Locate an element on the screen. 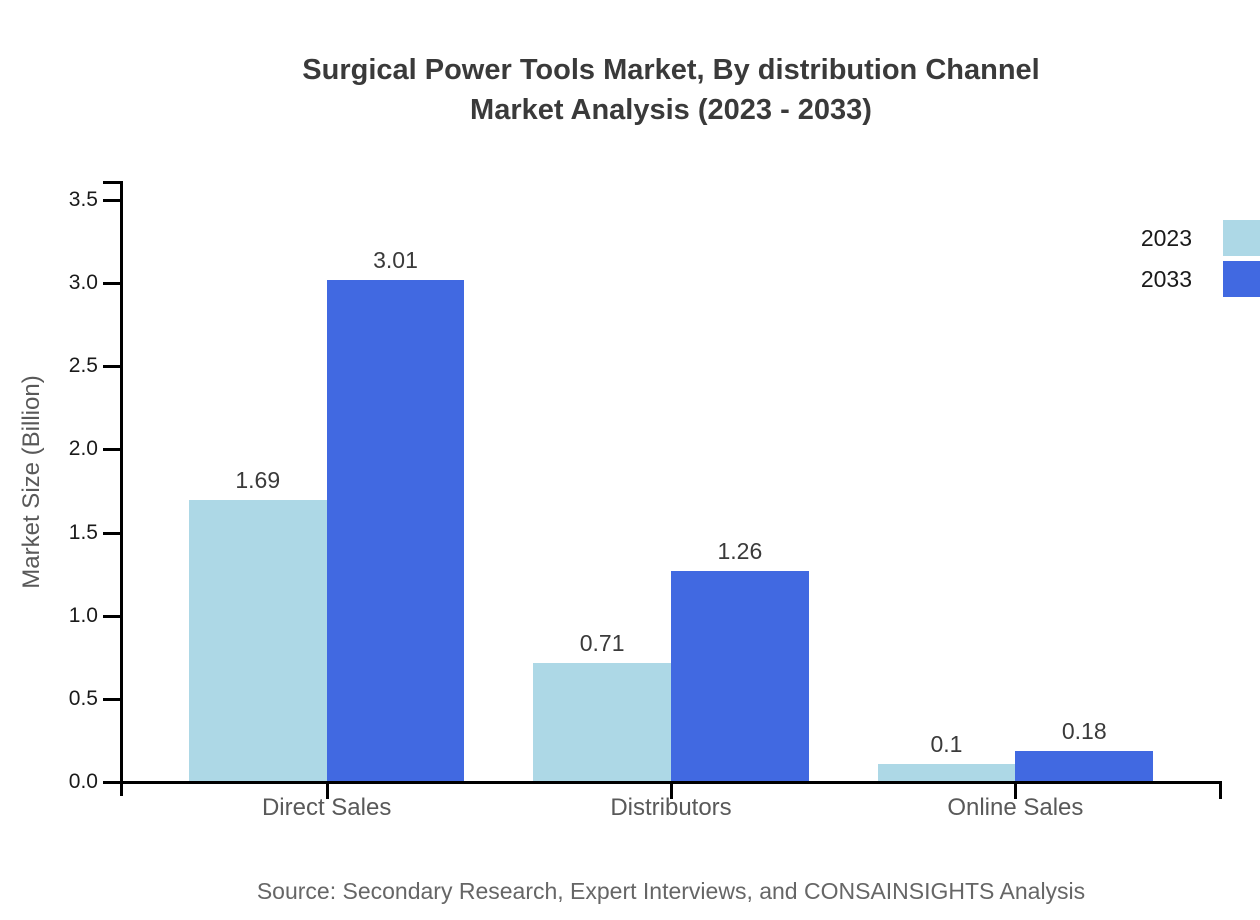  y-tick-label: 0.5 is located at coordinates (83, 698).